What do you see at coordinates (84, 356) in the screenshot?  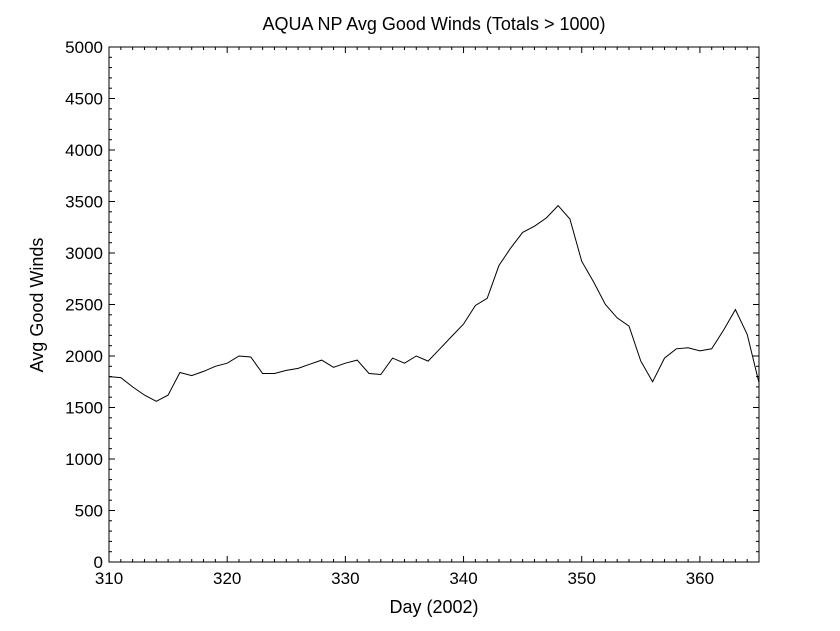 I see `y-tick-label: 2000` at bounding box center [84, 356].